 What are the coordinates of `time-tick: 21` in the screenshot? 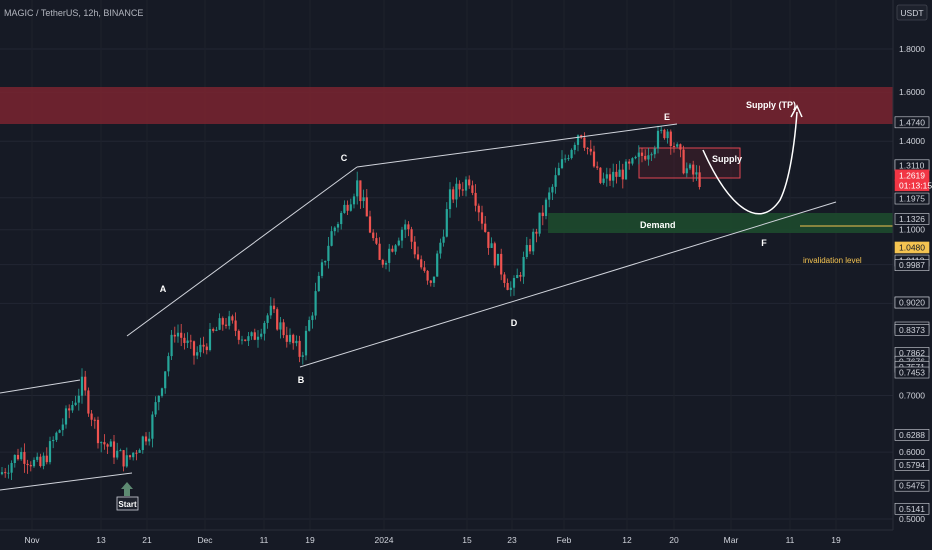 It's located at (147, 540).